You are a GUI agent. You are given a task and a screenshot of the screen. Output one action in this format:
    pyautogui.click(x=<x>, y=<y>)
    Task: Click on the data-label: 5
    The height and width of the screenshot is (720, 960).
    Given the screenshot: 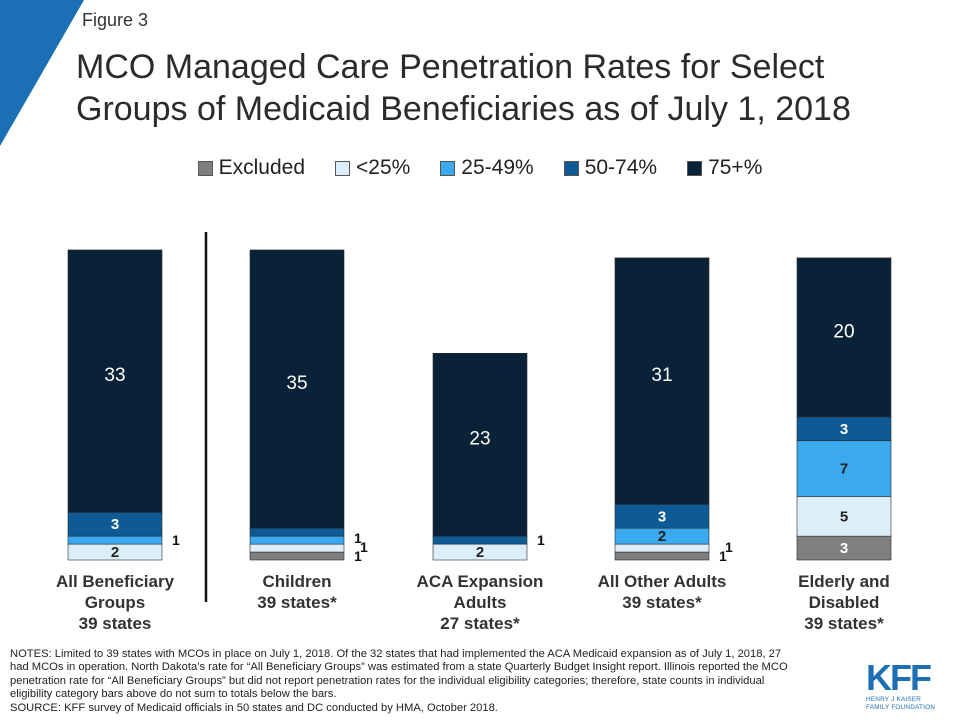 What is the action you would take?
    pyautogui.click(x=844, y=516)
    